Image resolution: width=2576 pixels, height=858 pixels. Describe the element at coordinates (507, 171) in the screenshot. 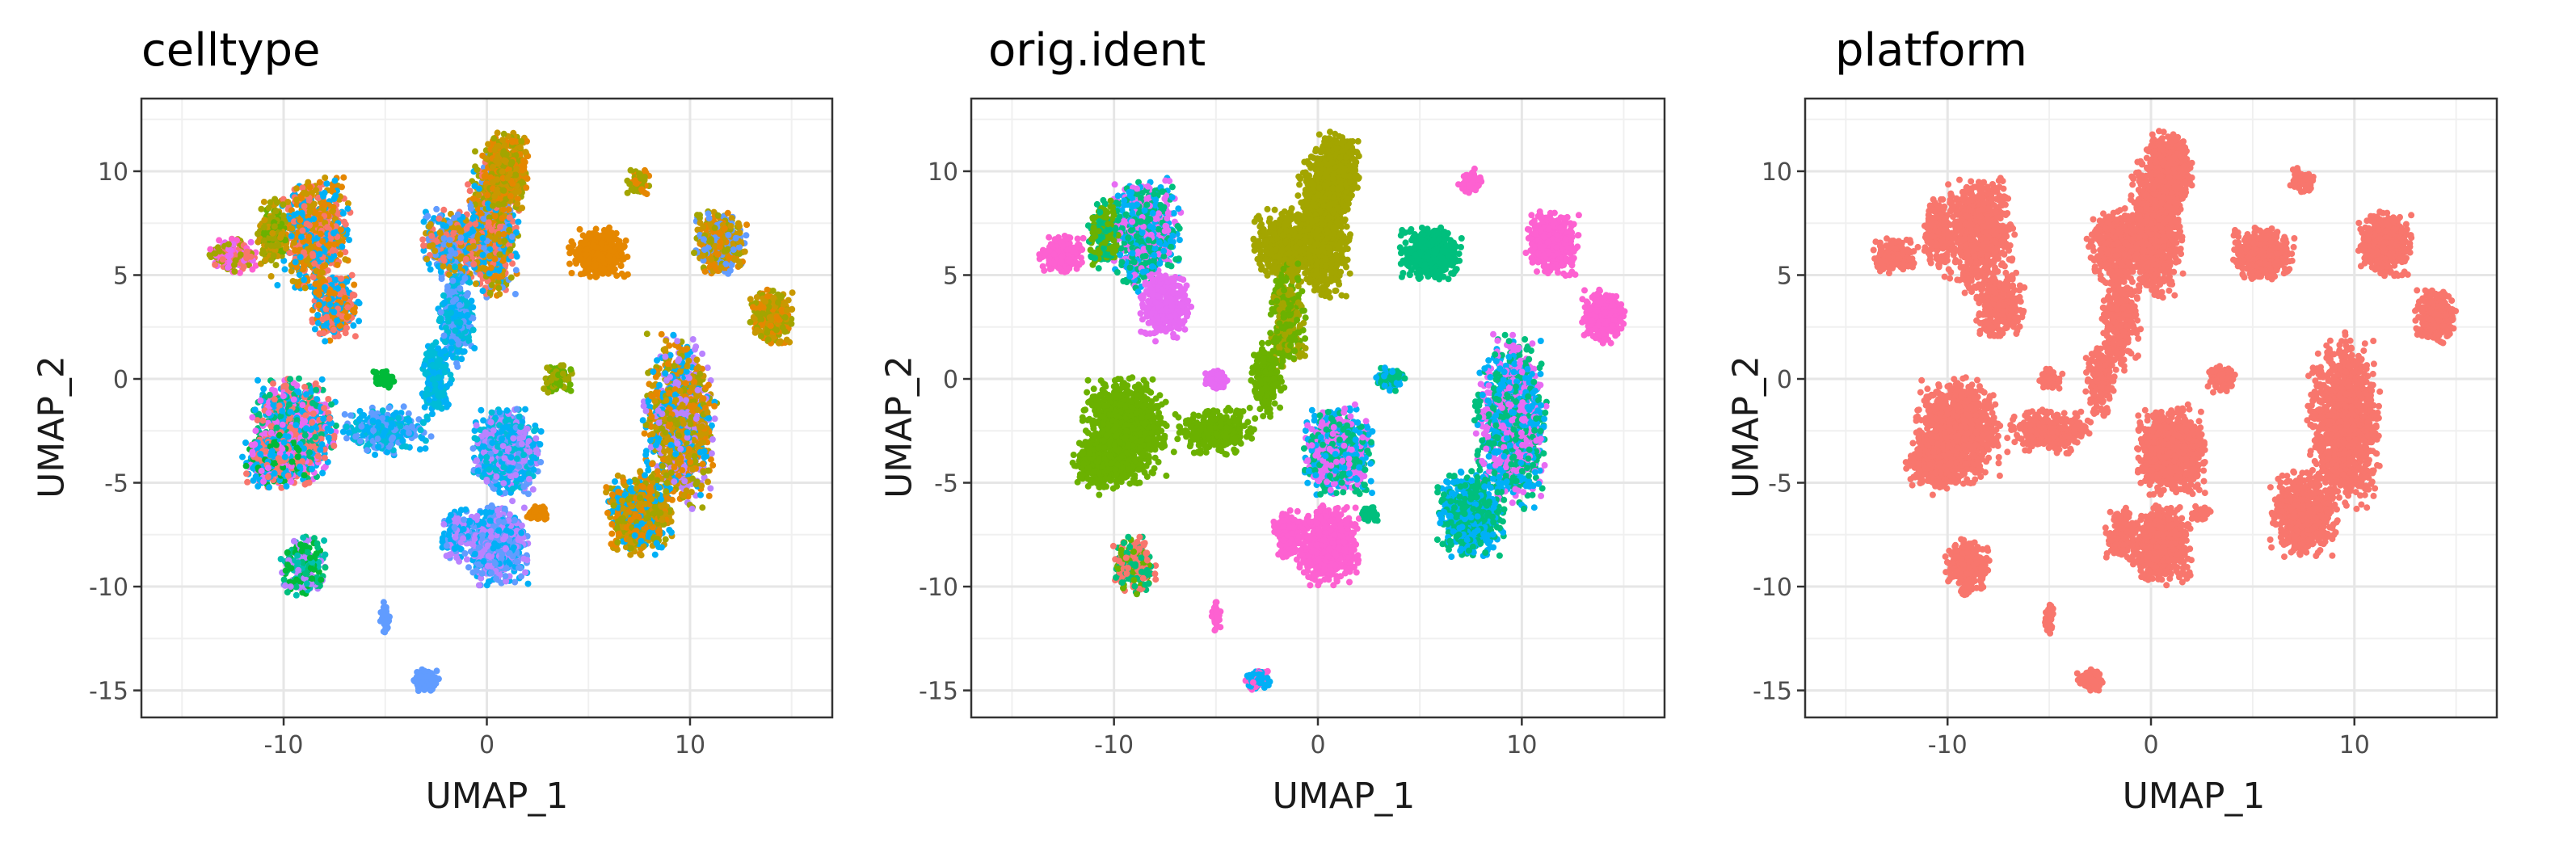

I see `cell-cluster` at that location.